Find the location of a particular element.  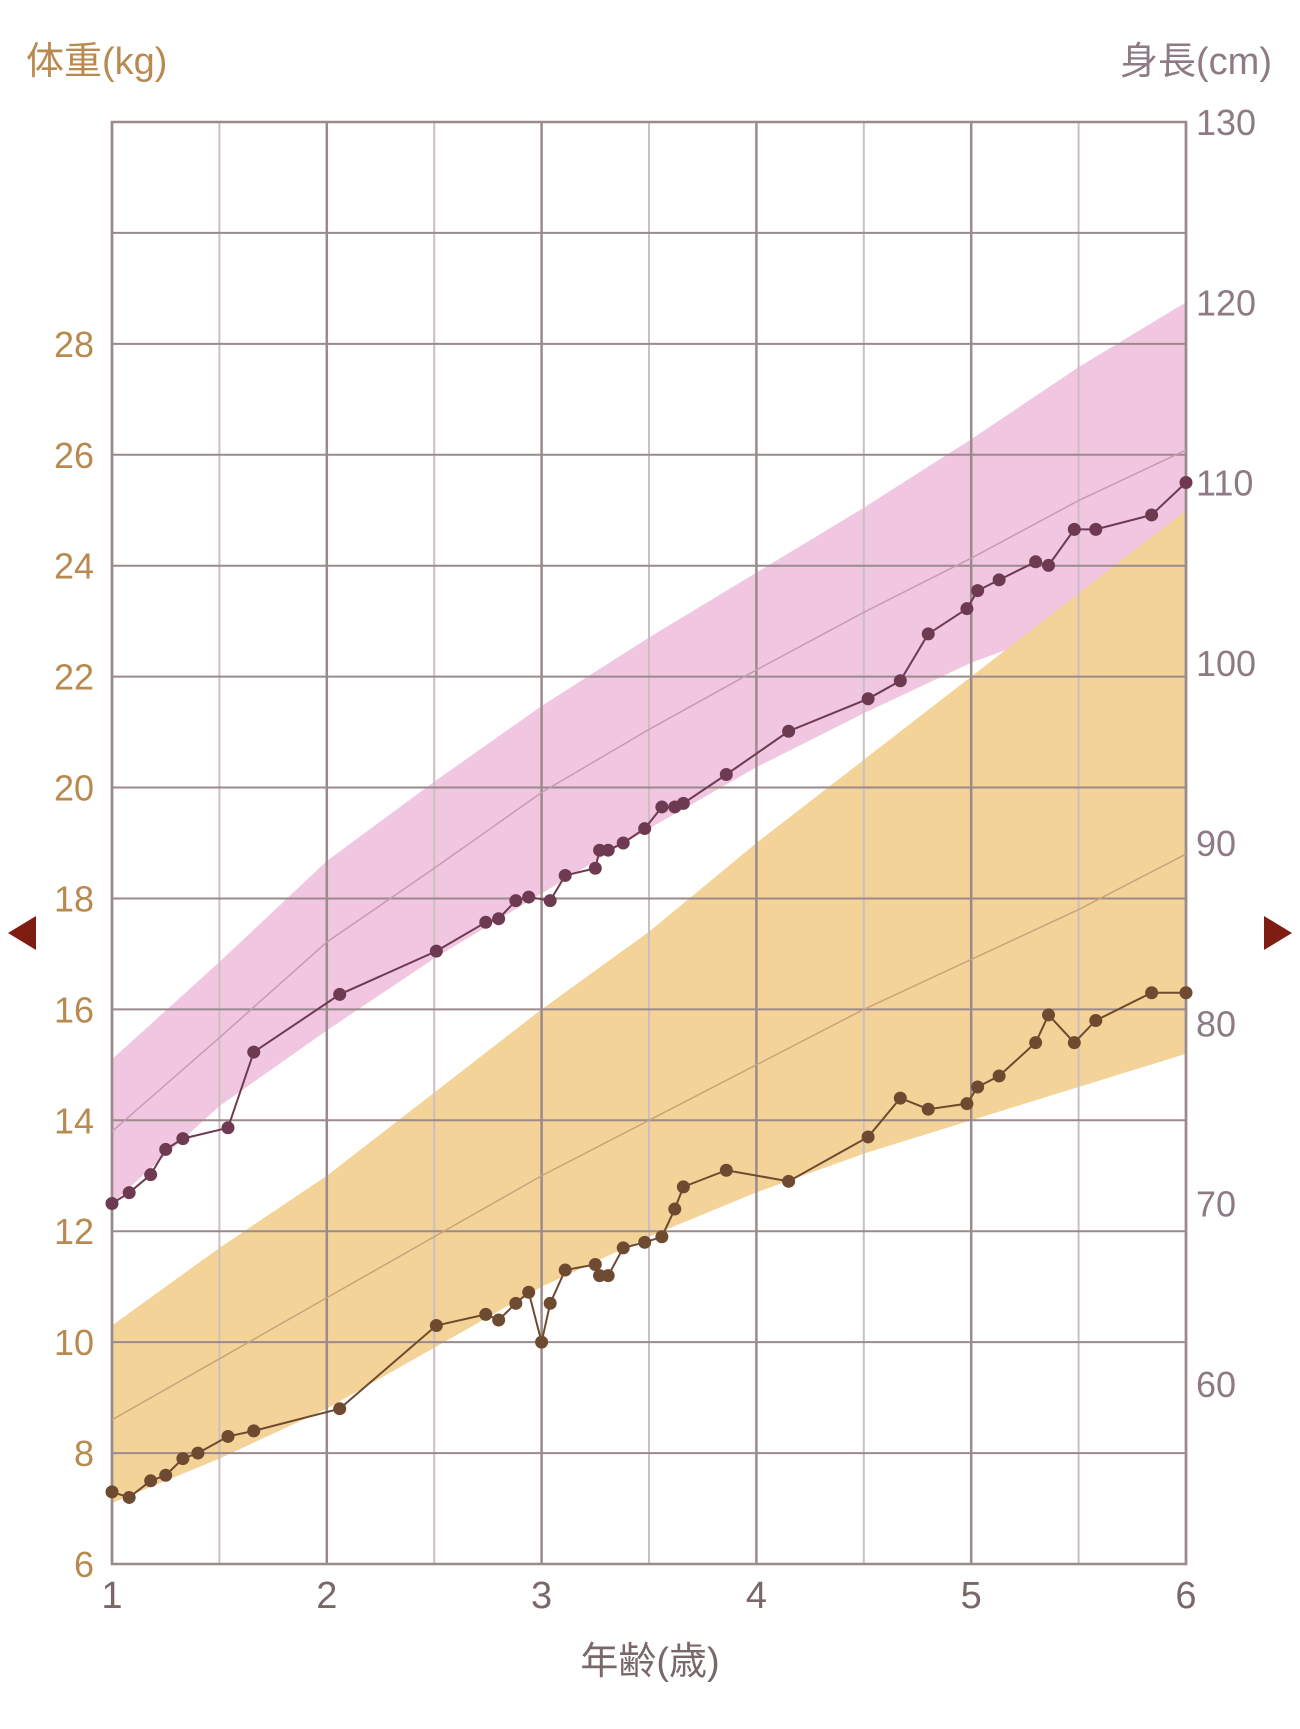

weight-tick-label: 28 is located at coordinates (74, 344).